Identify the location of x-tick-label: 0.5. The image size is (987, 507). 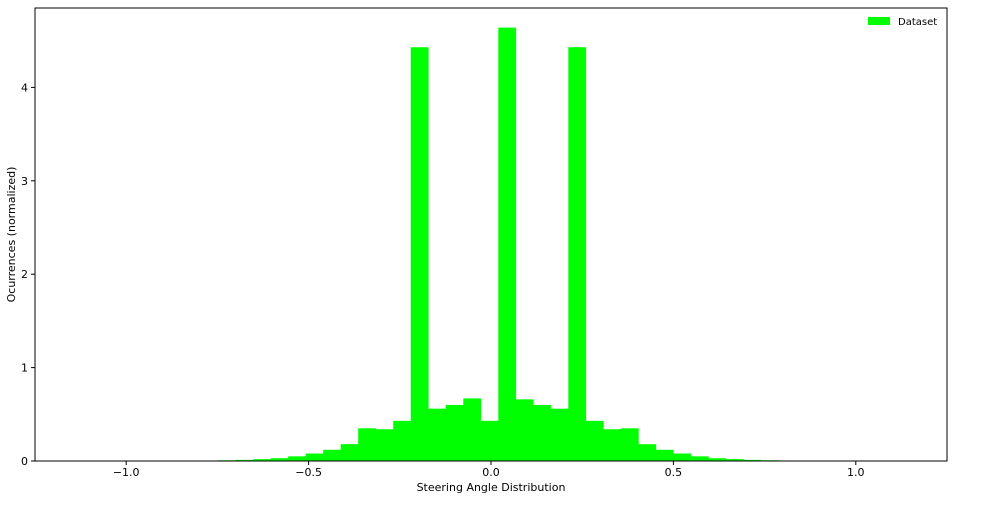
(674, 472).